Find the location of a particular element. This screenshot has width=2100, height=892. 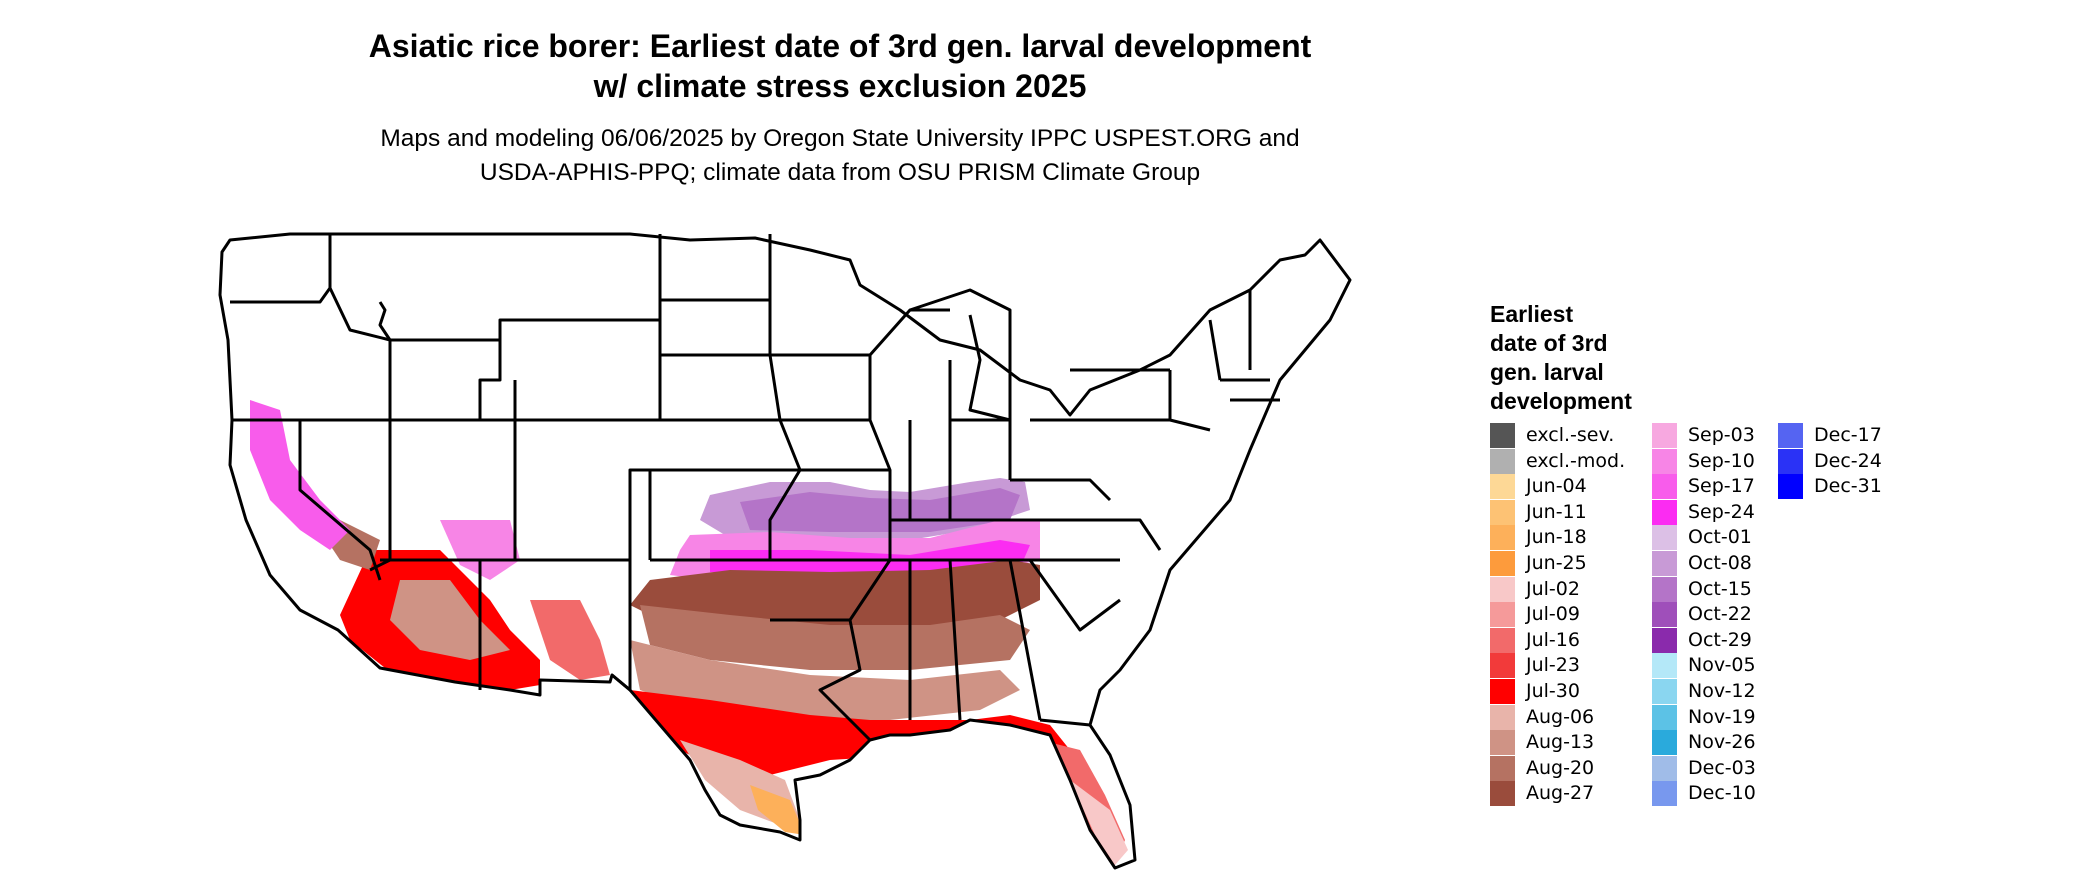

legend-item: Jul-30 is located at coordinates (1575, 692).